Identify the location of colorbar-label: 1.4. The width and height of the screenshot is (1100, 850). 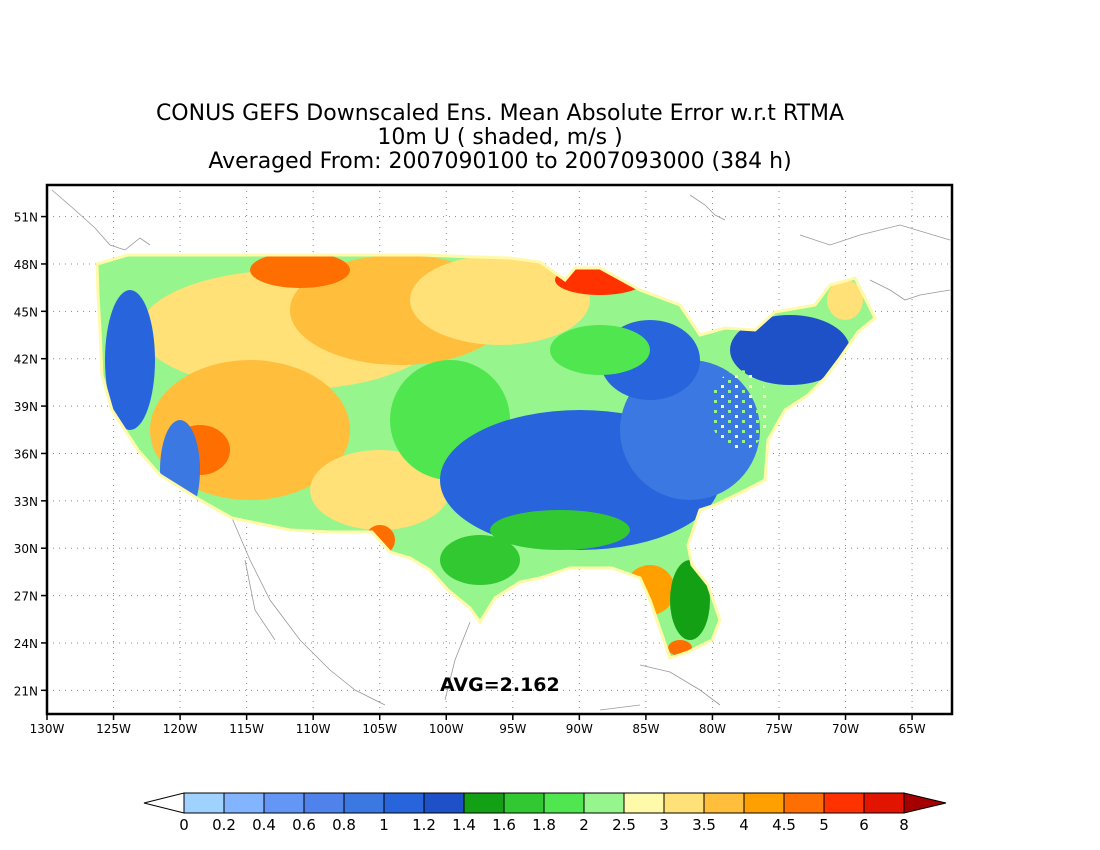
(464, 825).